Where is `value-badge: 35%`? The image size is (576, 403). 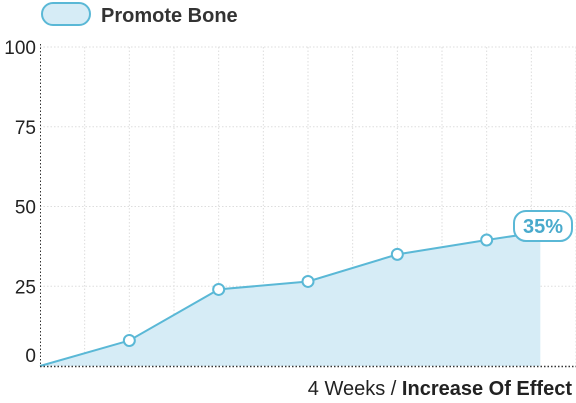 value-badge: 35% is located at coordinates (543, 226).